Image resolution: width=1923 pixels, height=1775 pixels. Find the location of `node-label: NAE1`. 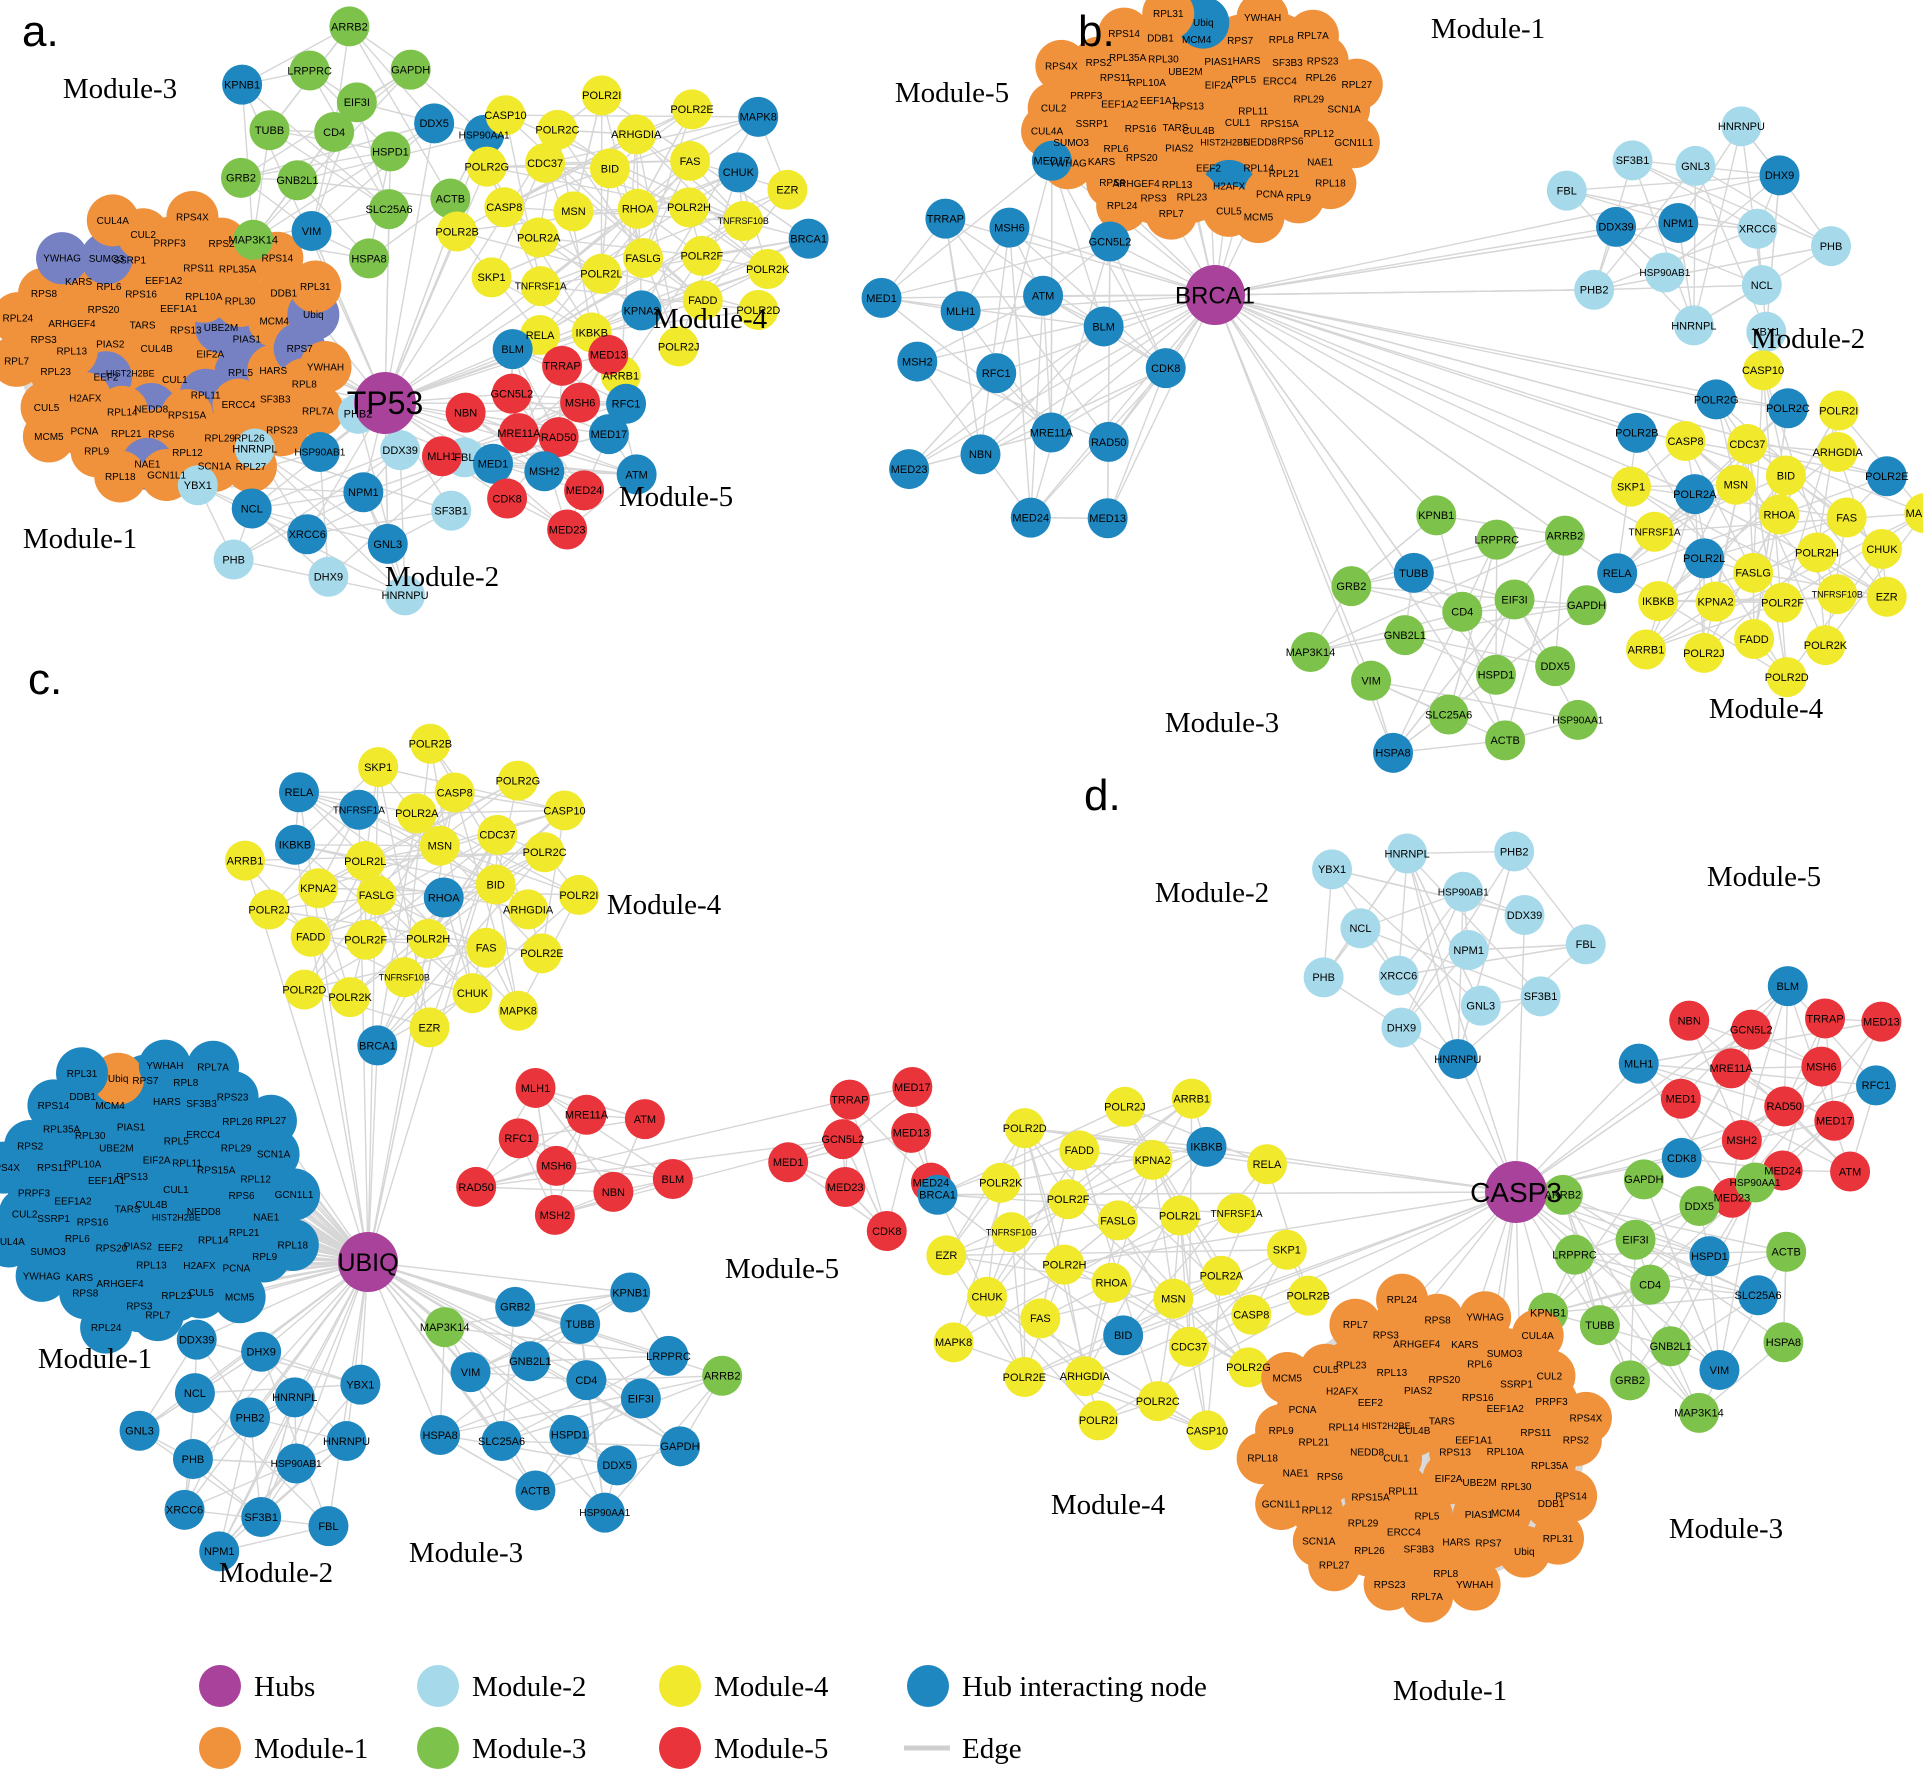

node-label: NAE1 is located at coordinates (1296, 1473).